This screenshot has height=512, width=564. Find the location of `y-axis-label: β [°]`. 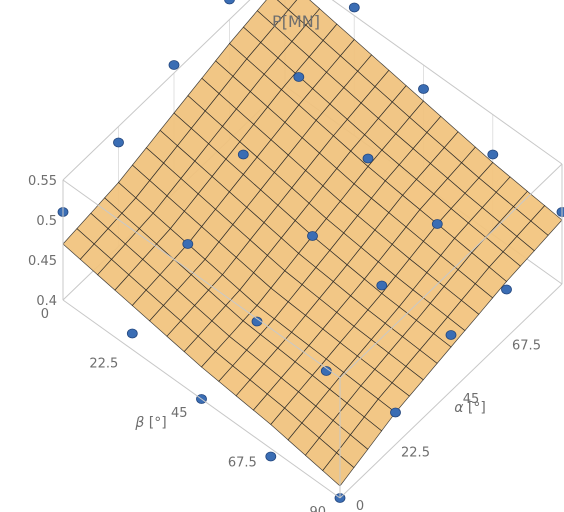

y-axis-label: β [°] is located at coordinates (150, 423).